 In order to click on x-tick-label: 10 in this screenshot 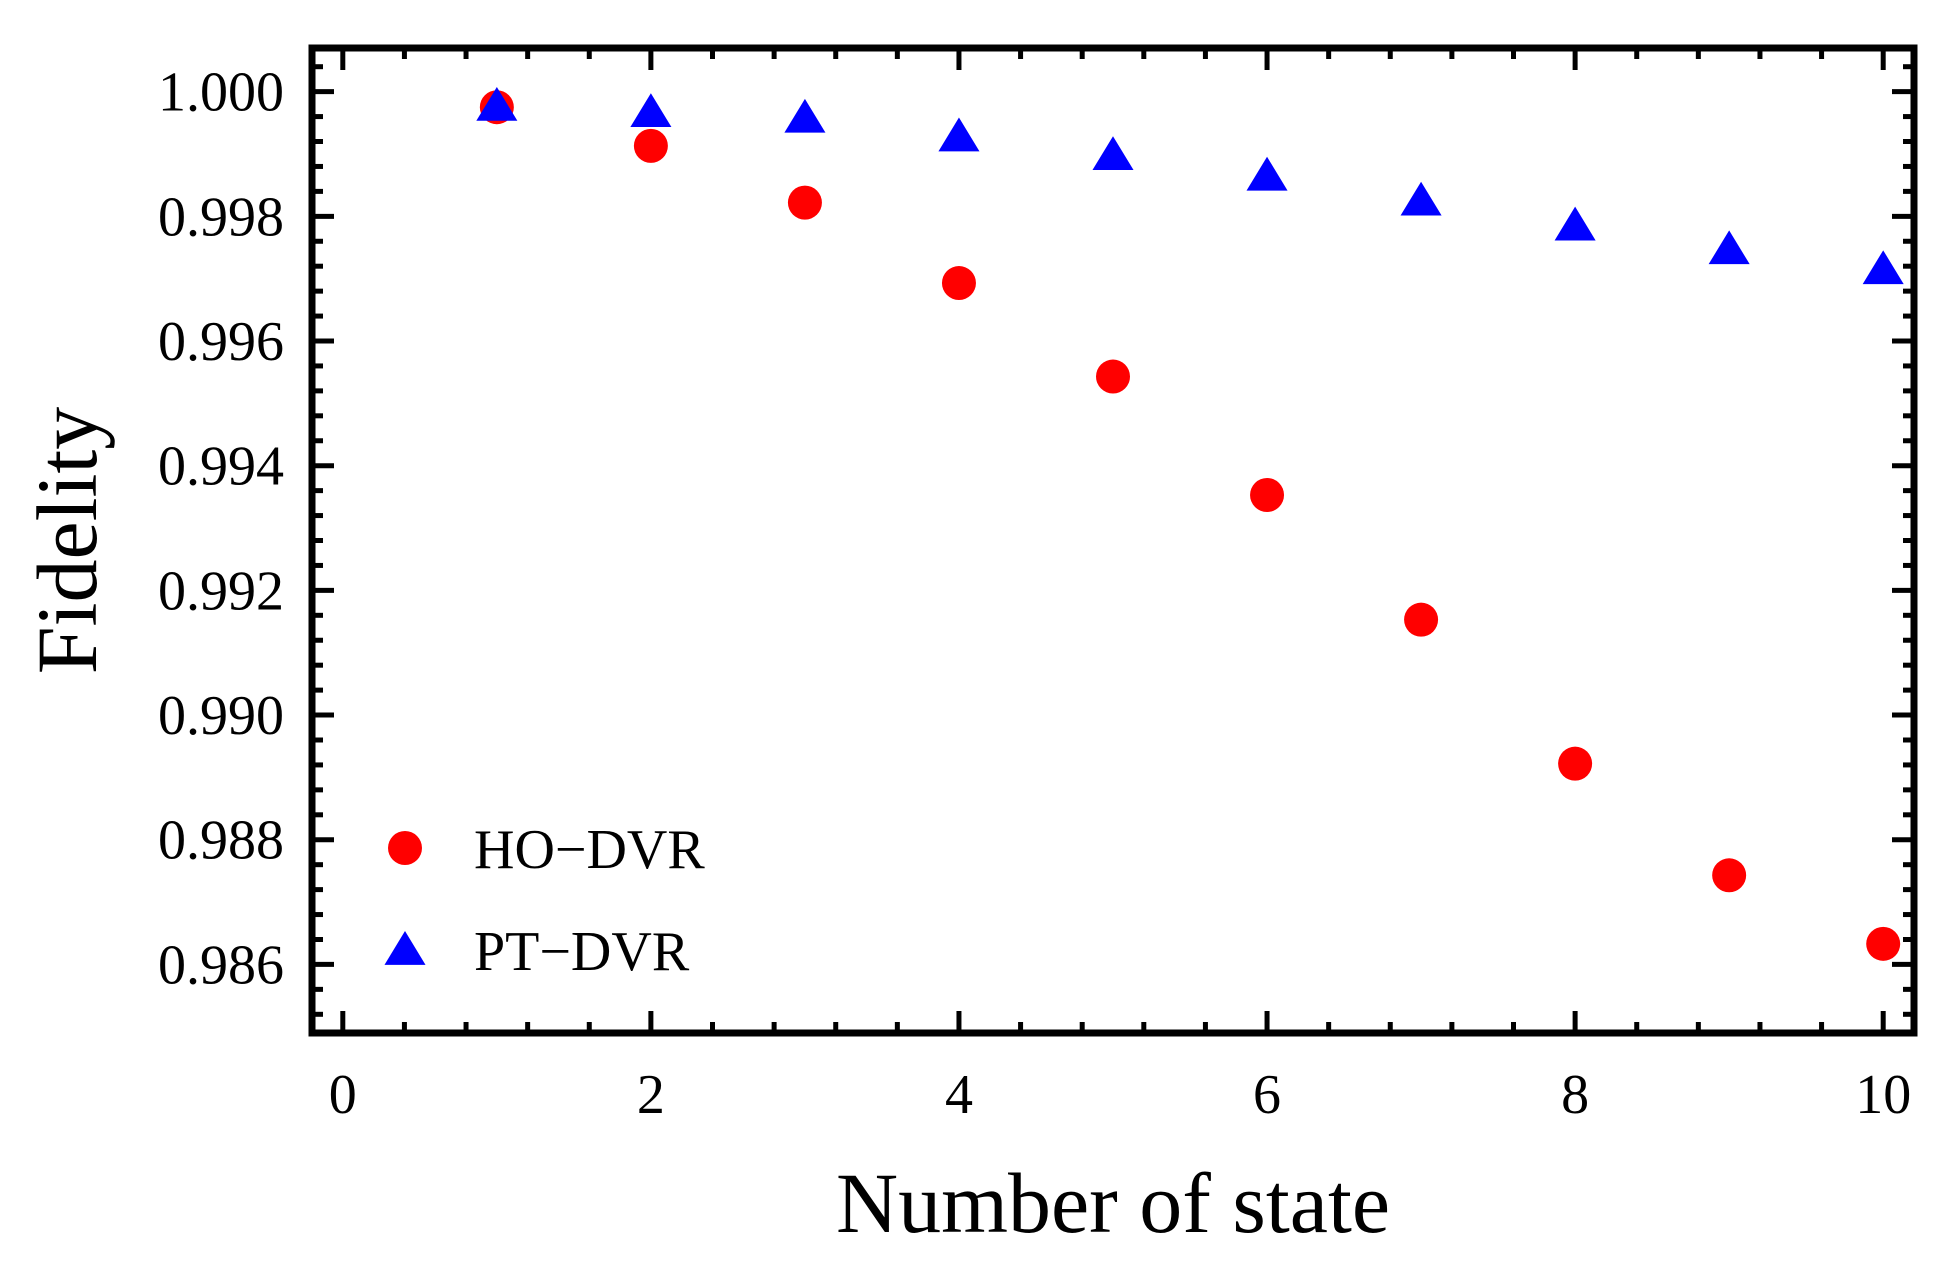, I will do `click(1883, 1095)`.